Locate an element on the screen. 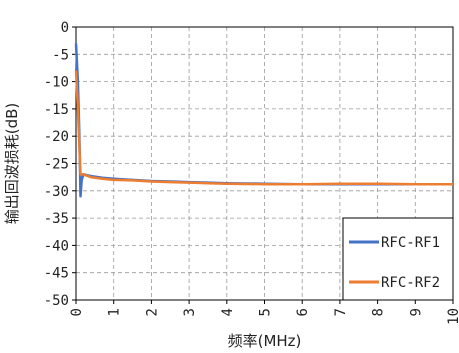  x-tick-label: 8 is located at coordinates (379, 312).